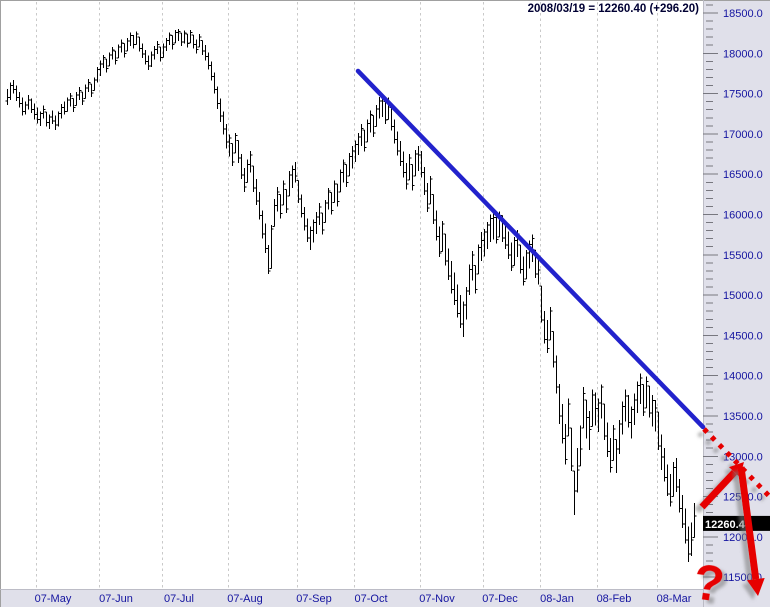 The image size is (770, 607). I want to click on x-axis-label: 07-Oct, so click(370, 599).